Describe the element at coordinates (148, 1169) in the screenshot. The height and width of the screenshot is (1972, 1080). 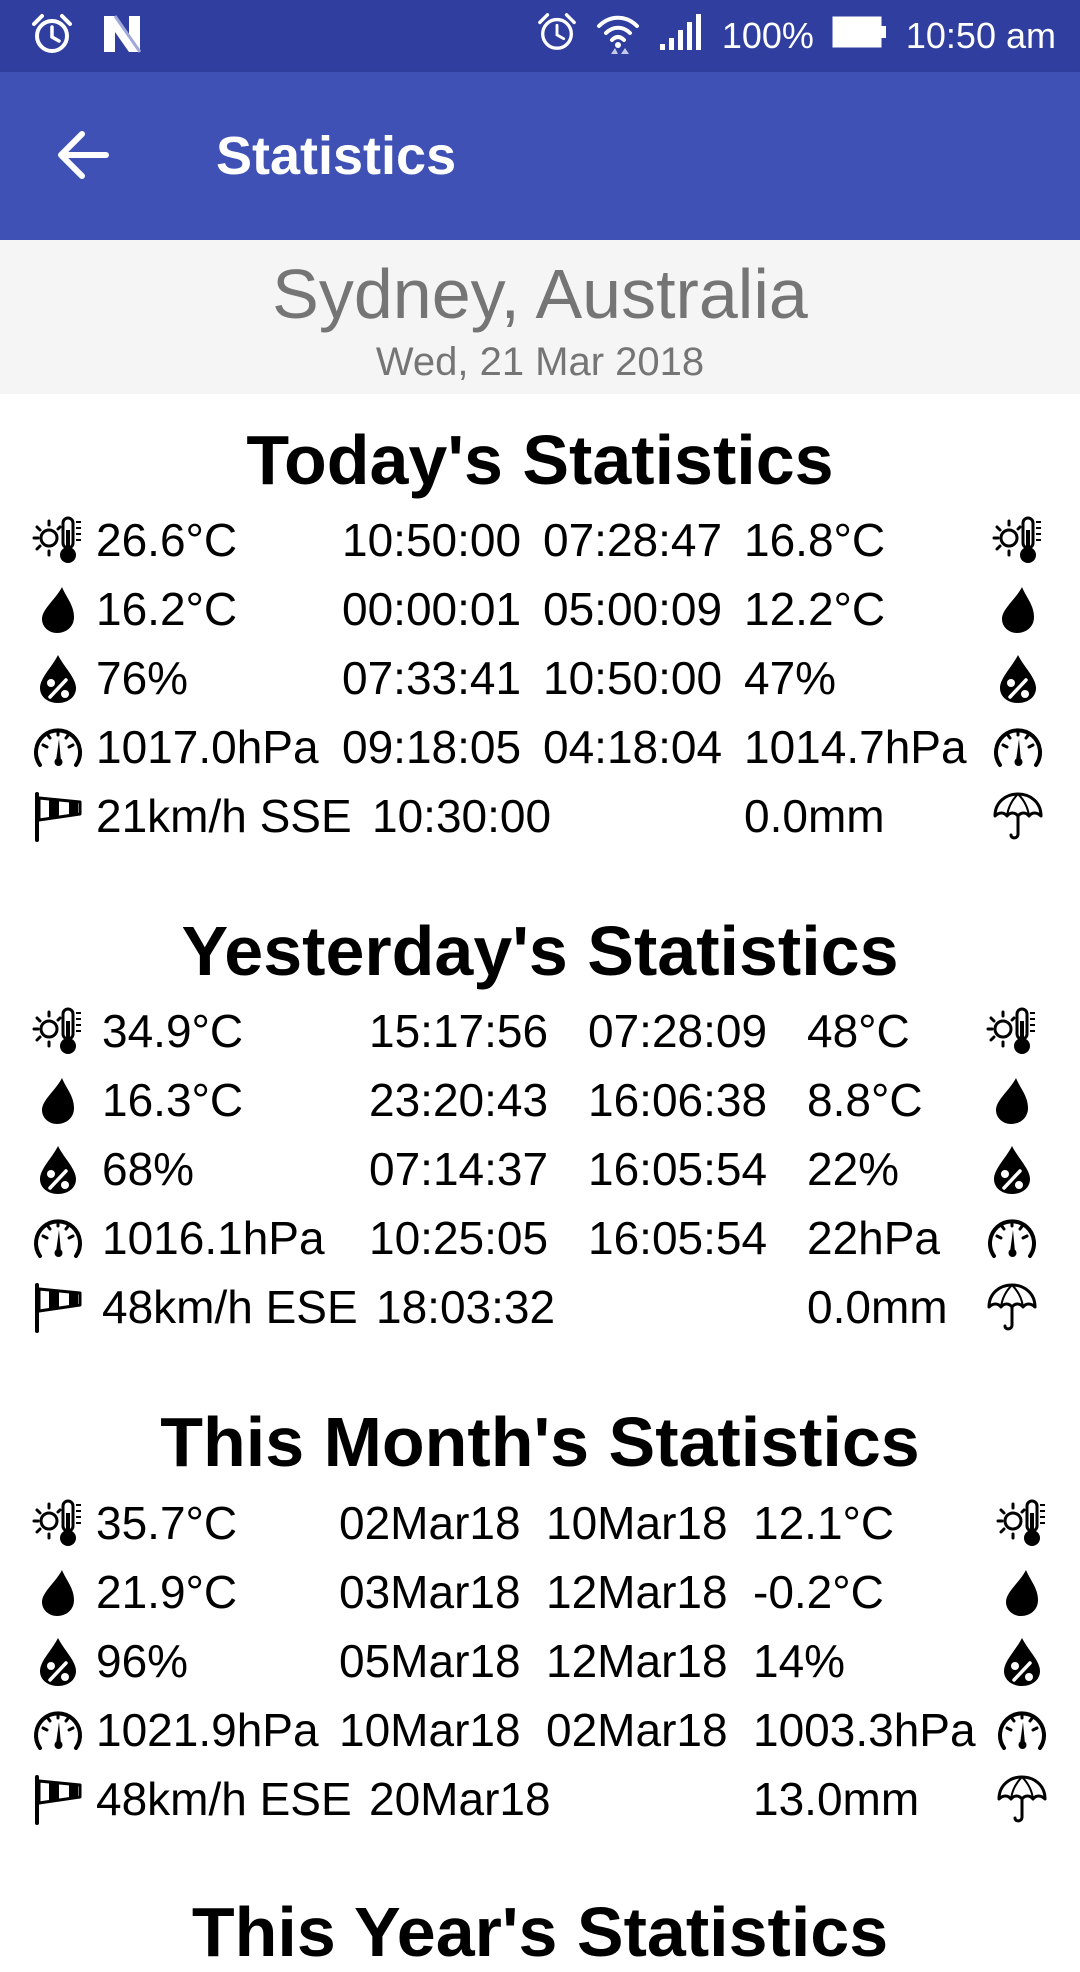
I see `yesterday-hum-high: 68%` at that location.